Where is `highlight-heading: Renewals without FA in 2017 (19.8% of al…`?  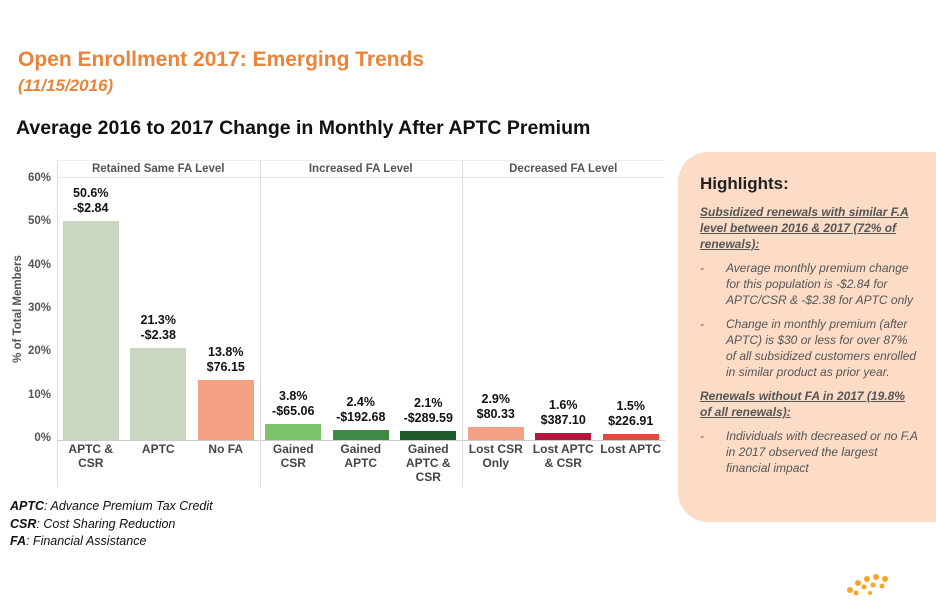 highlight-heading: Renewals without FA in 2017 (19.8% of al… is located at coordinates (802, 404).